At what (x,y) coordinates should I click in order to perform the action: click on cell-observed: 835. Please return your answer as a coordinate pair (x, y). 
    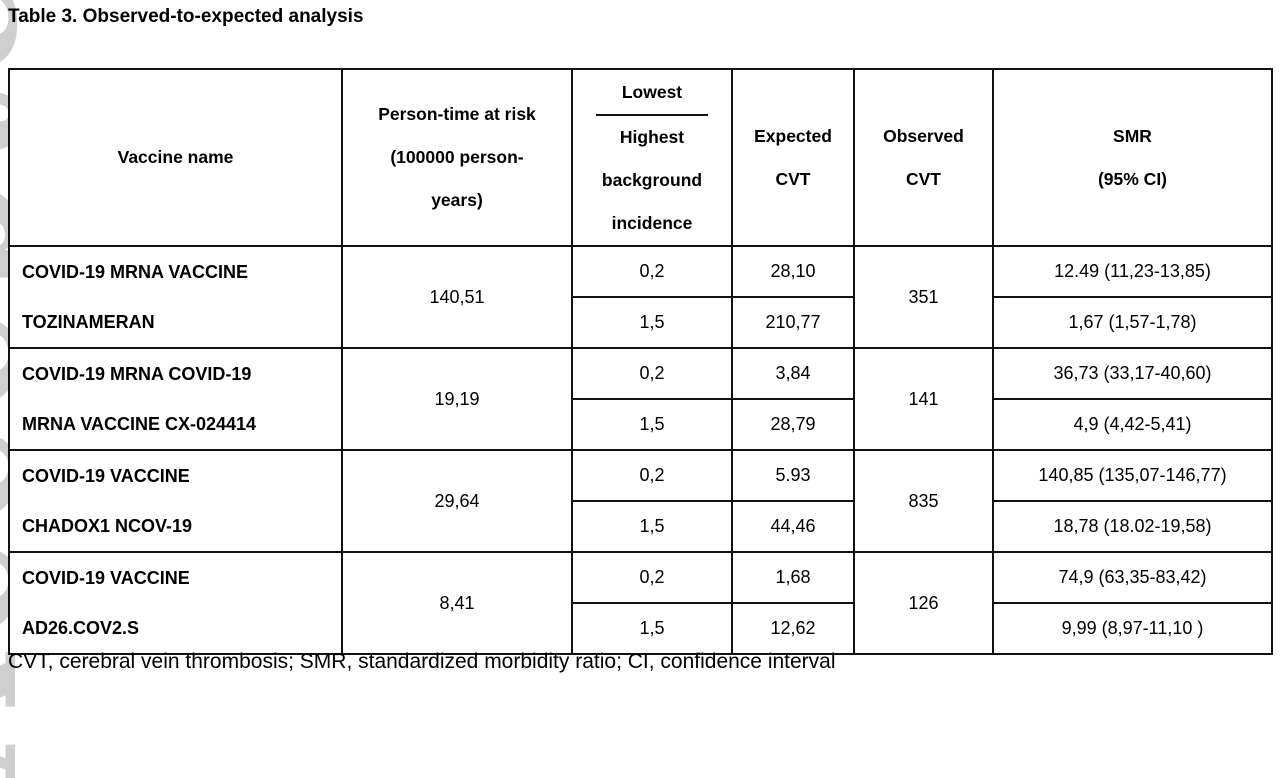
    Looking at the image, I should click on (923, 501).